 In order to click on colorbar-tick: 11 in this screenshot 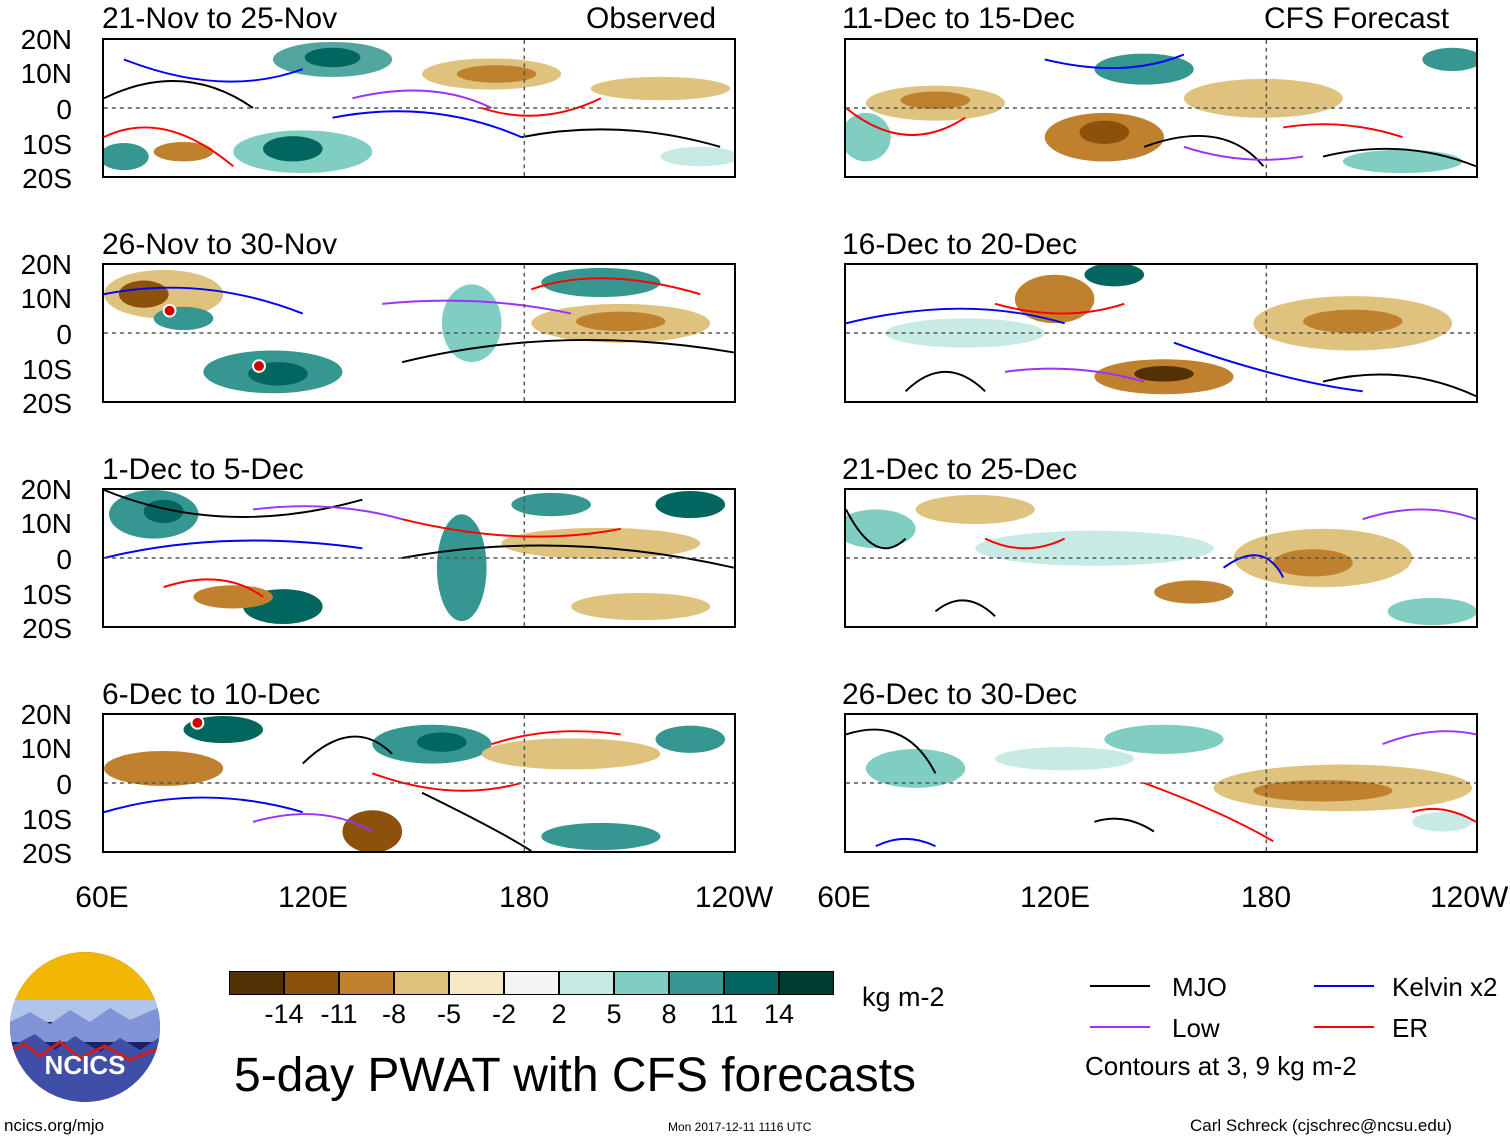, I will do `click(724, 1014)`.